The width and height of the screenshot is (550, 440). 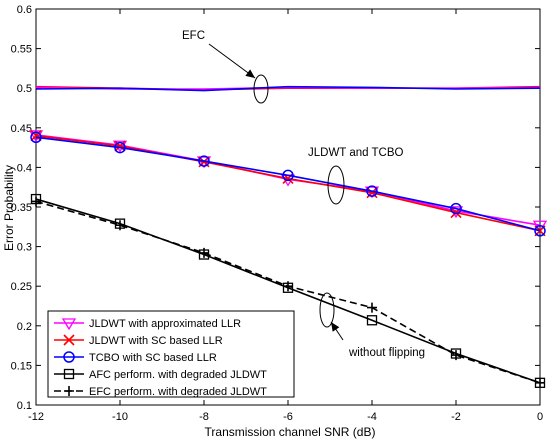 What do you see at coordinates (290, 432) in the screenshot?
I see `x-axis-label: Transmission channel SNR (dB)` at bounding box center [290, 432].